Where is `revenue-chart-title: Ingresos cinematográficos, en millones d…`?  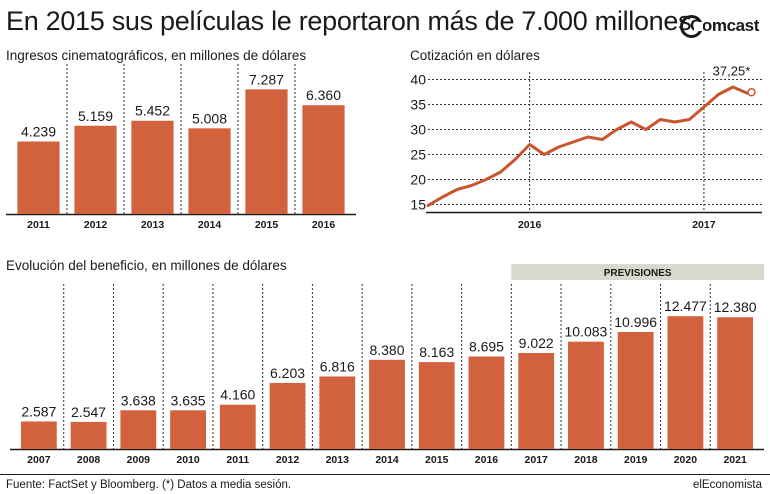
revenue-chart-title: Ingresos cinematográficos, en millones d… is located at coordinates (156, 55).